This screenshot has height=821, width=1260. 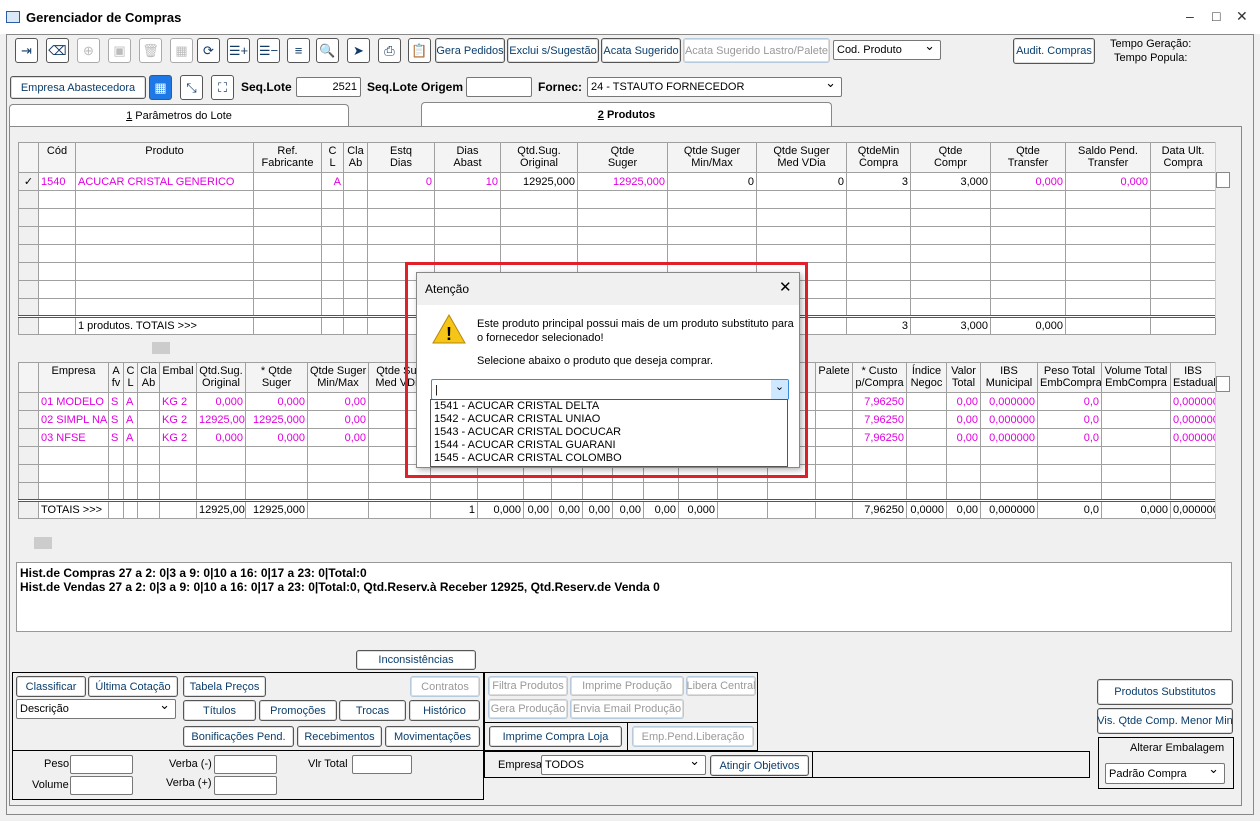 What do you see at coordinates (756, 50) in the screenshot?
I see `acata-sugerido-lastro-button: Acata Sugerido Lastro/Palete` at bounding box center [756, 50].